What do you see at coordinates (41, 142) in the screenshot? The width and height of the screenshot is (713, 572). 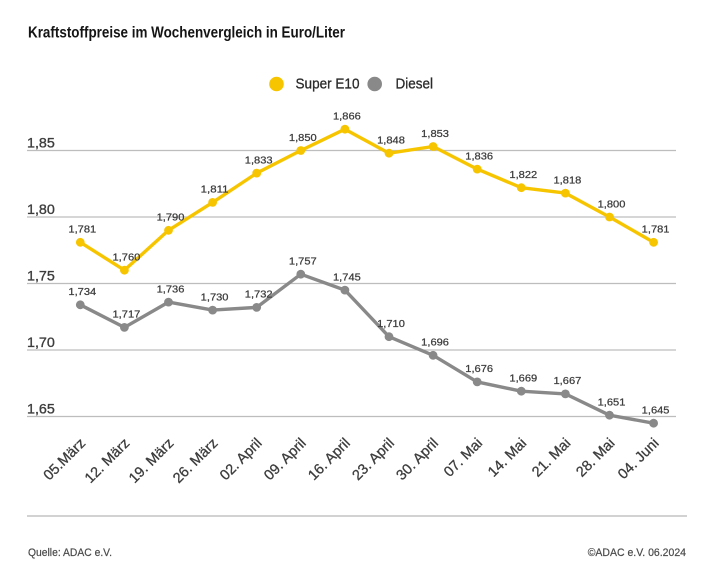 I see `svg-text: 1,85` at bounding box center [41, 142].